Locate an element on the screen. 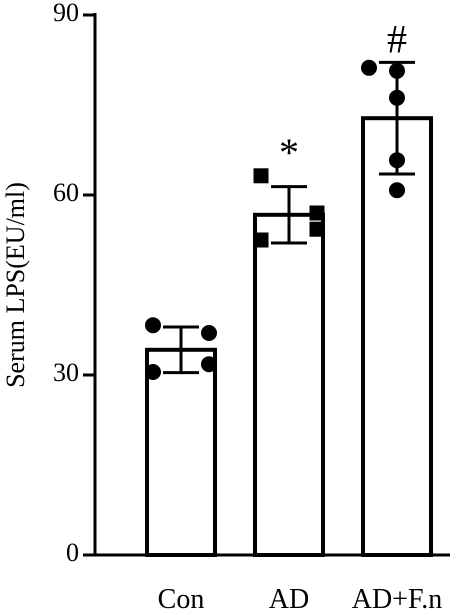 Image resolution: width=474 pixels, height=615 pixels. x-tick-label: AD+F.n is located at coordinates (397, 599).